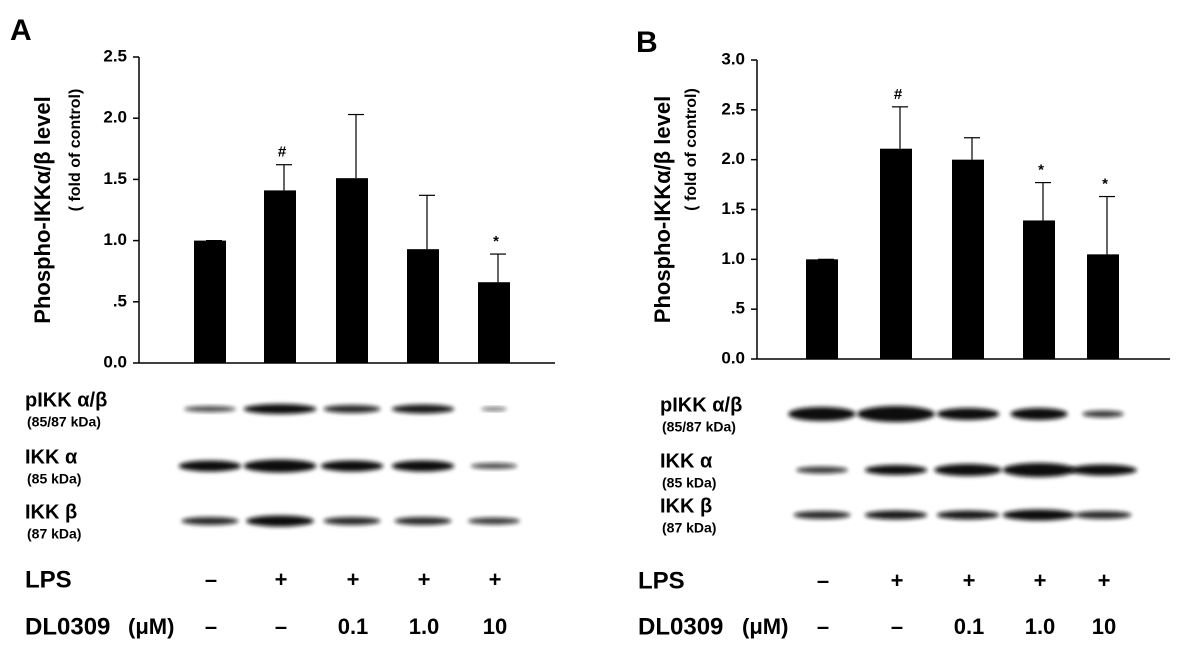  I want to click on panel-label: B, so click(647, 42).